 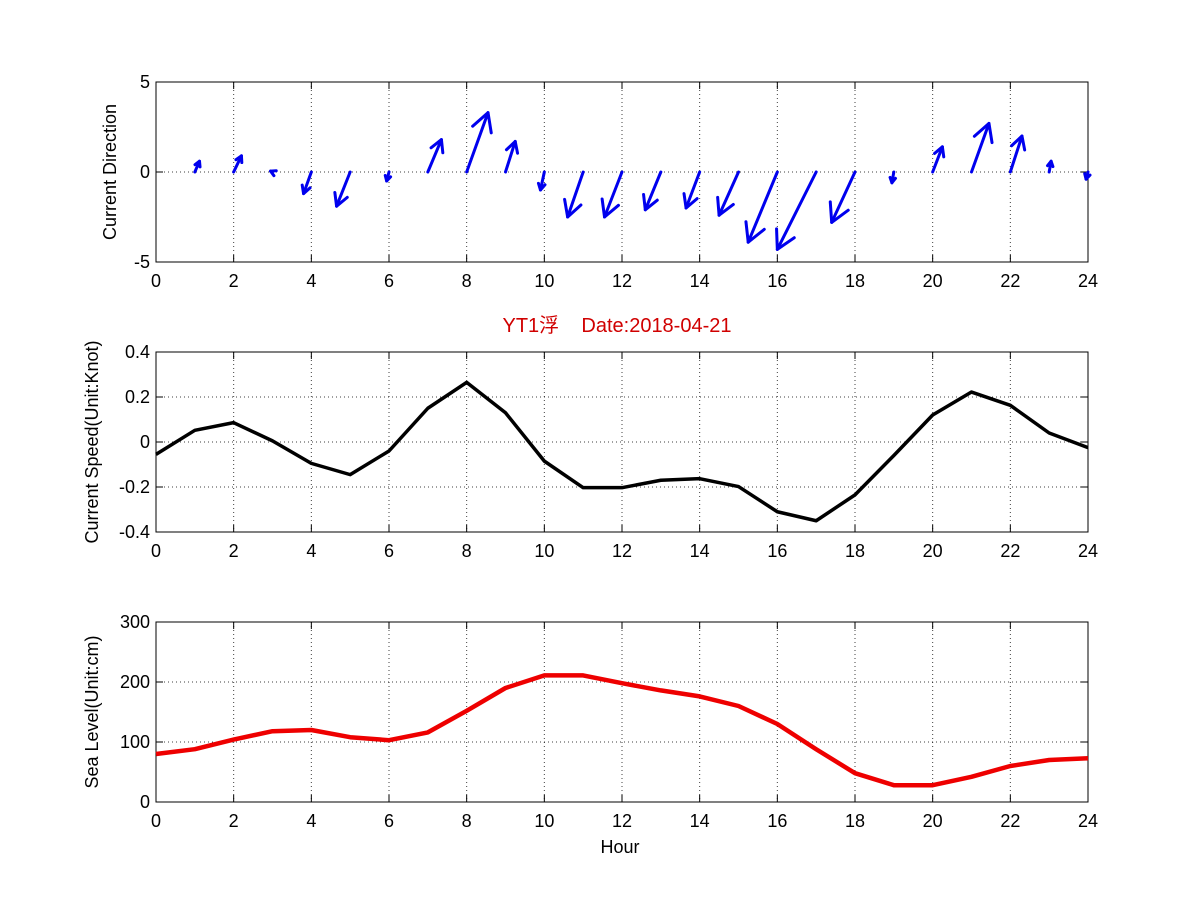 What do you see at coordinates (616, 325) in the screenshot?
I see `figure-title: YT1浮 Date:2018-04-21` at bounding box center [616, 325].